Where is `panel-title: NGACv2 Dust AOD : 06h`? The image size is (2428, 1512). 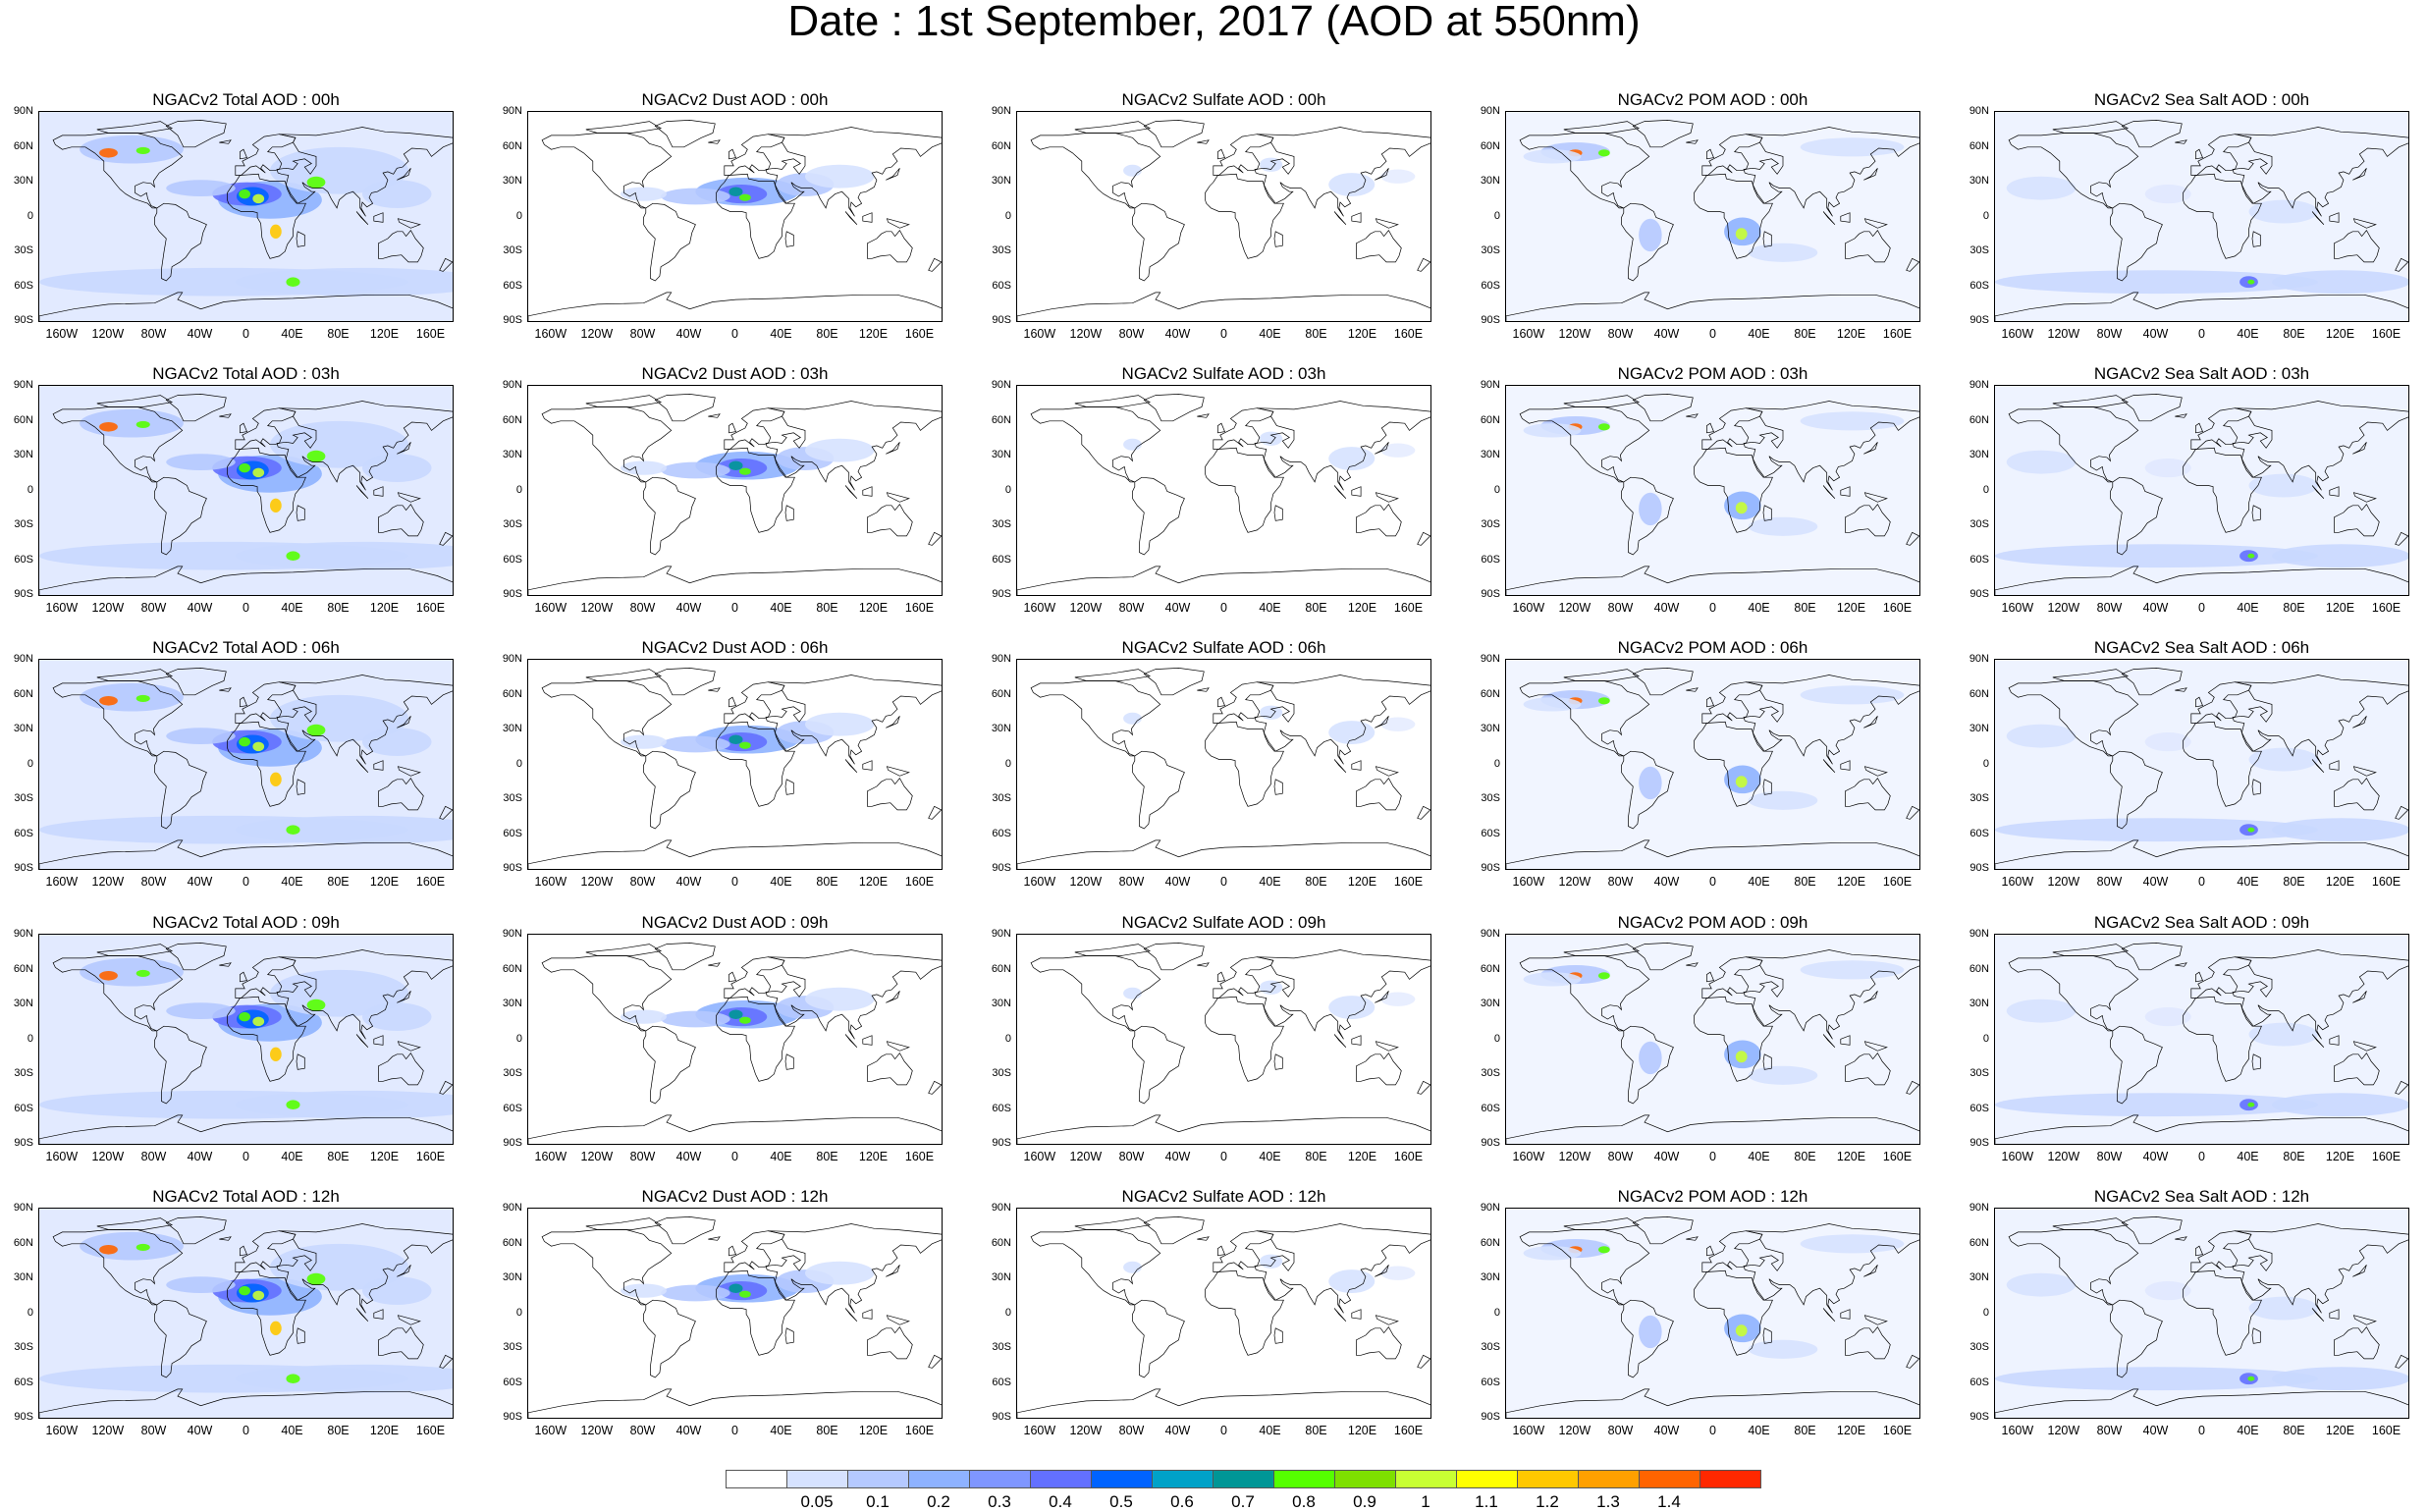 panel-title: NGACv2 Dust AOD : 06h is located at coordinates (735, 647).